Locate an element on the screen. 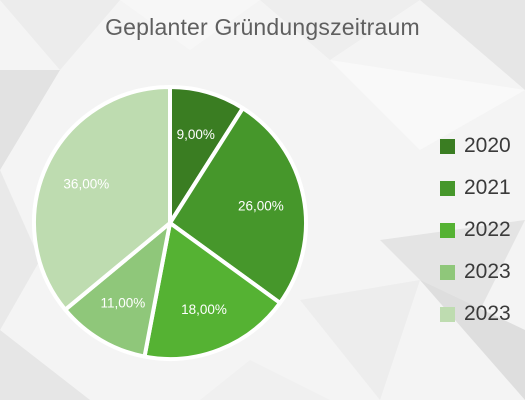 The width and height of the screenshot is (525, 400). legend-item-2: 2022 is located at coordinates (482, 230).